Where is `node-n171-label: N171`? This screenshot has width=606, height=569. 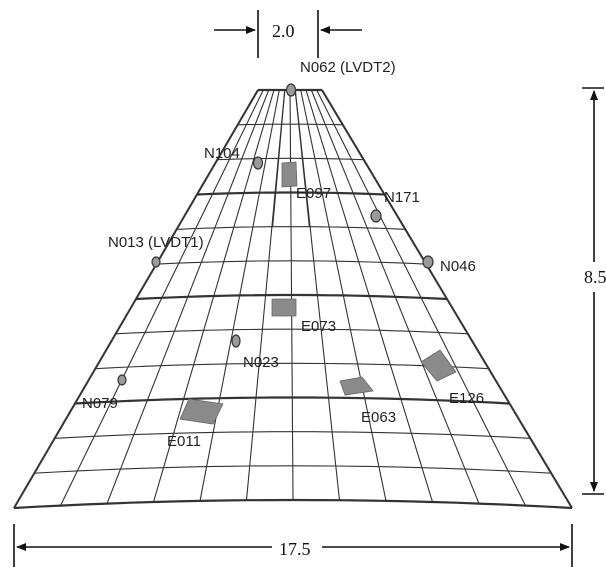
node-n171-label: N171 is located at coordinates (402, 197).